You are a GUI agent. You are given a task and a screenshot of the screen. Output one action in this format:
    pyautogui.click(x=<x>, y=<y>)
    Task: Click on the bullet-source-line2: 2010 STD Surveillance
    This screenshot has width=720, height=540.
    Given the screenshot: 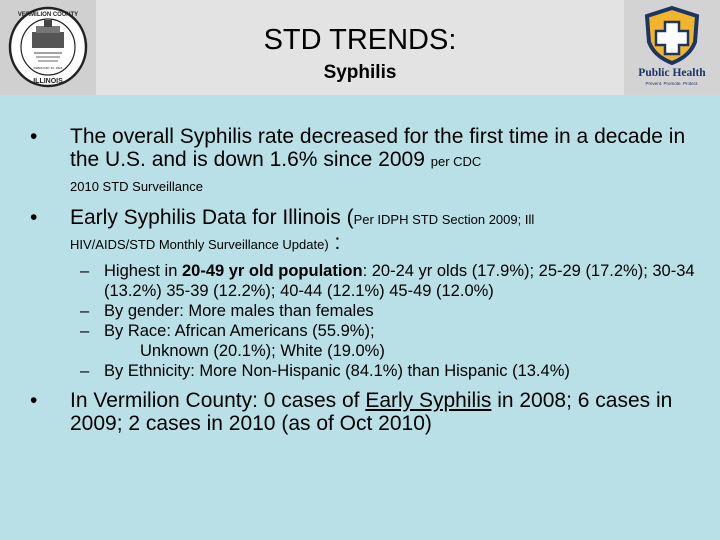 What is the action you would take?
    pyautogui.click(x=136, y=186)
    